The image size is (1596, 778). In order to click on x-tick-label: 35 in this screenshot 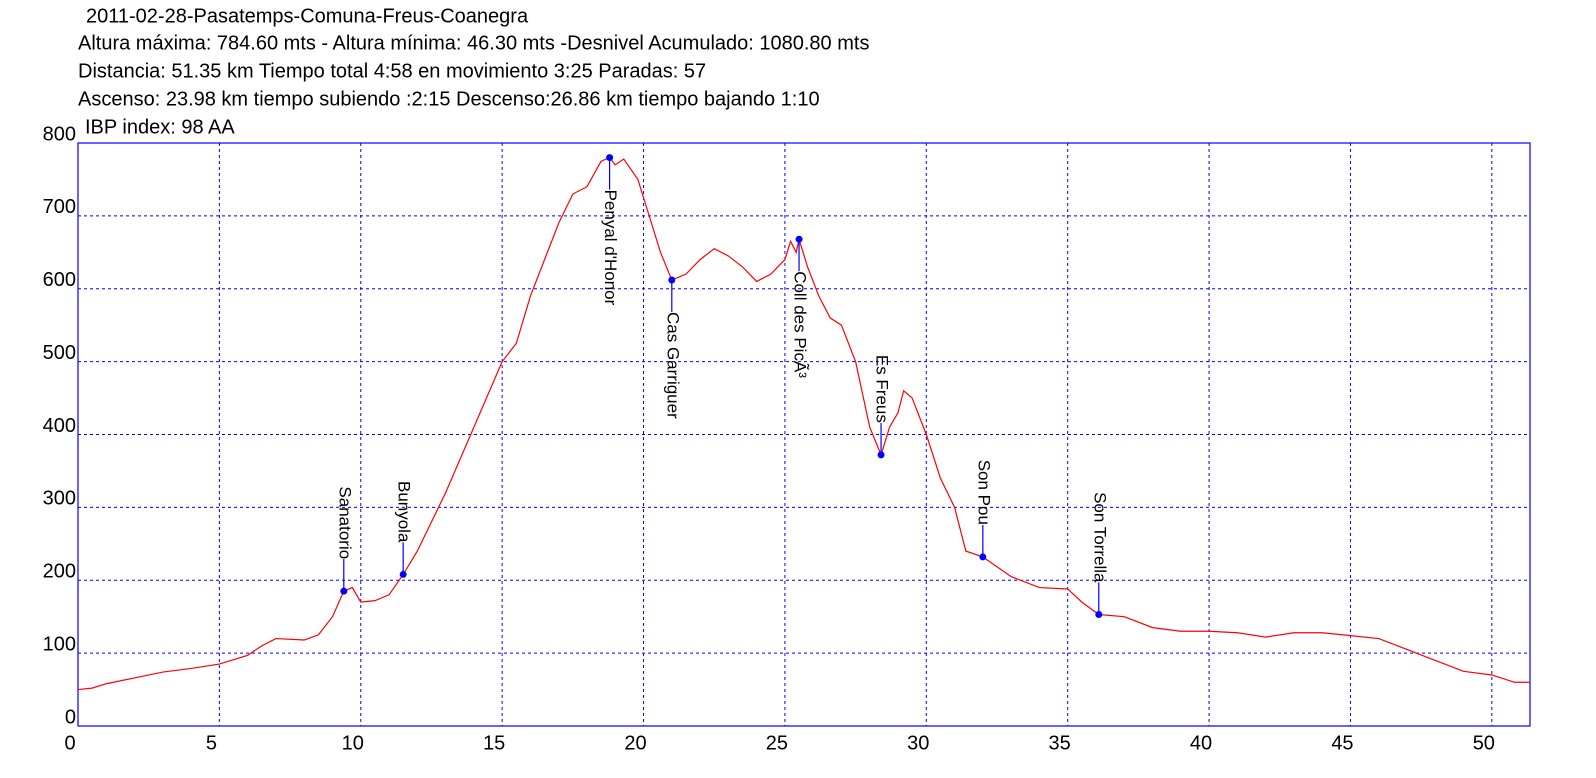, I will do `click(1060, 743)`.